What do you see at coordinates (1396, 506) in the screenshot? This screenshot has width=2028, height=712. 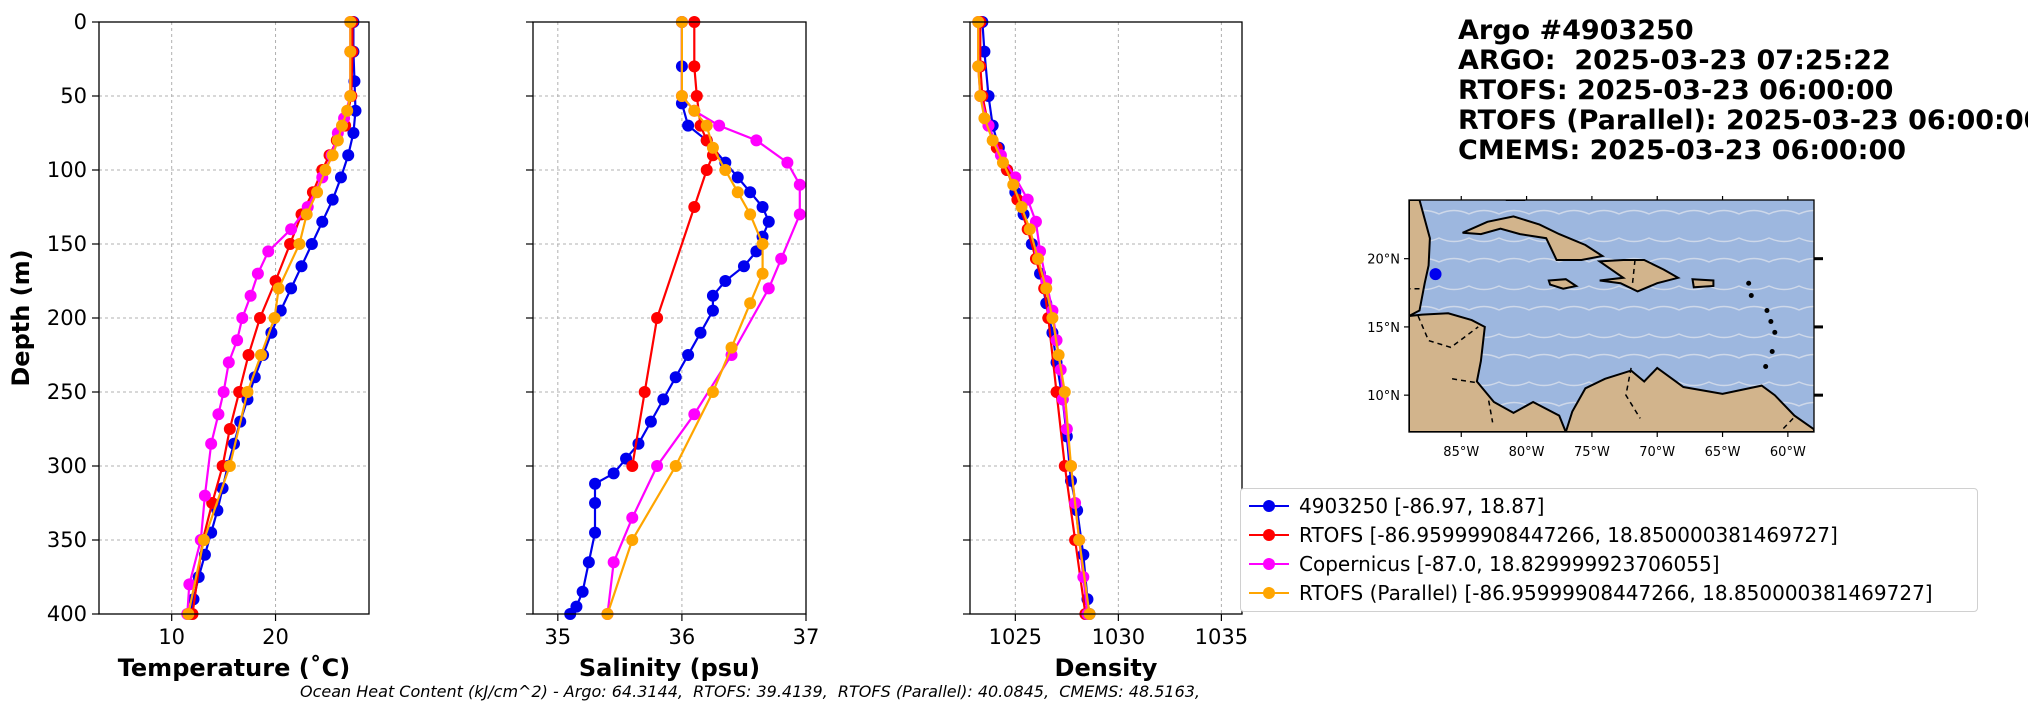 I see `legend-item-argo: 4903250 [-86.97, 18.87]` at bounding box center [1396, 506].